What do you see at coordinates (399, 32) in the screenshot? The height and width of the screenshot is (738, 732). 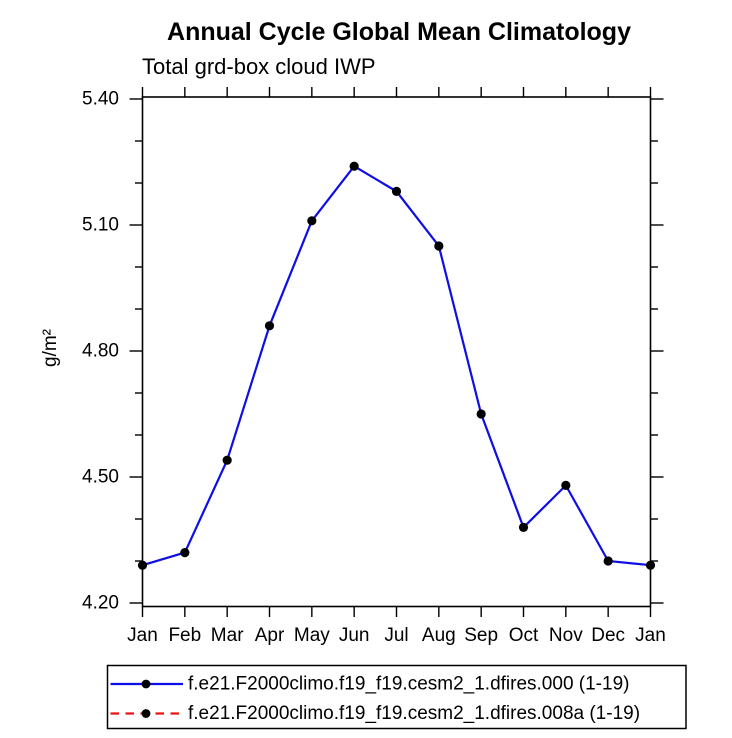 I see `chart-title: Annual Cycle Global Mean Climatology` at bounding box center [399, 32].